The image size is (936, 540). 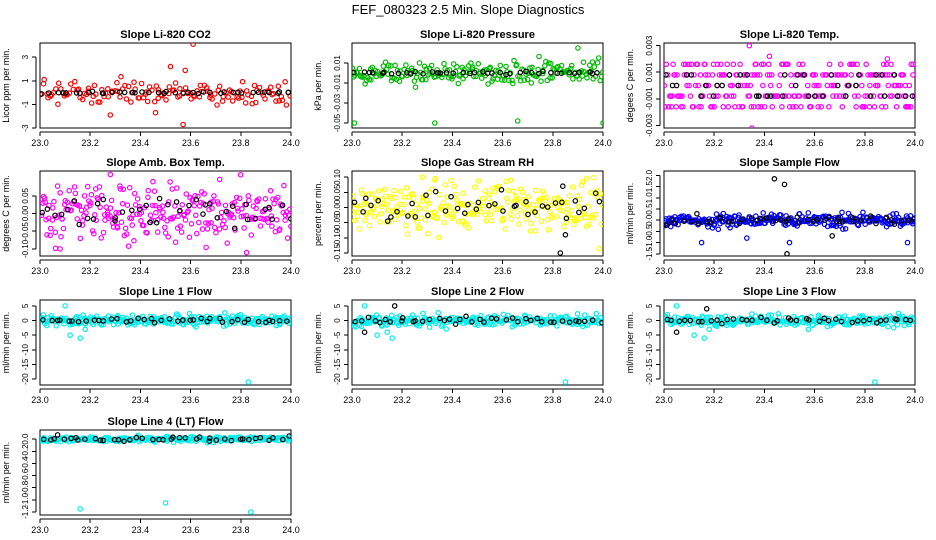 What do you see at coordinates (341, 93) in the screenshot?
I see `y-axis: -0.05-0.03-0.01 0.01` at bounding box center [341, 93].